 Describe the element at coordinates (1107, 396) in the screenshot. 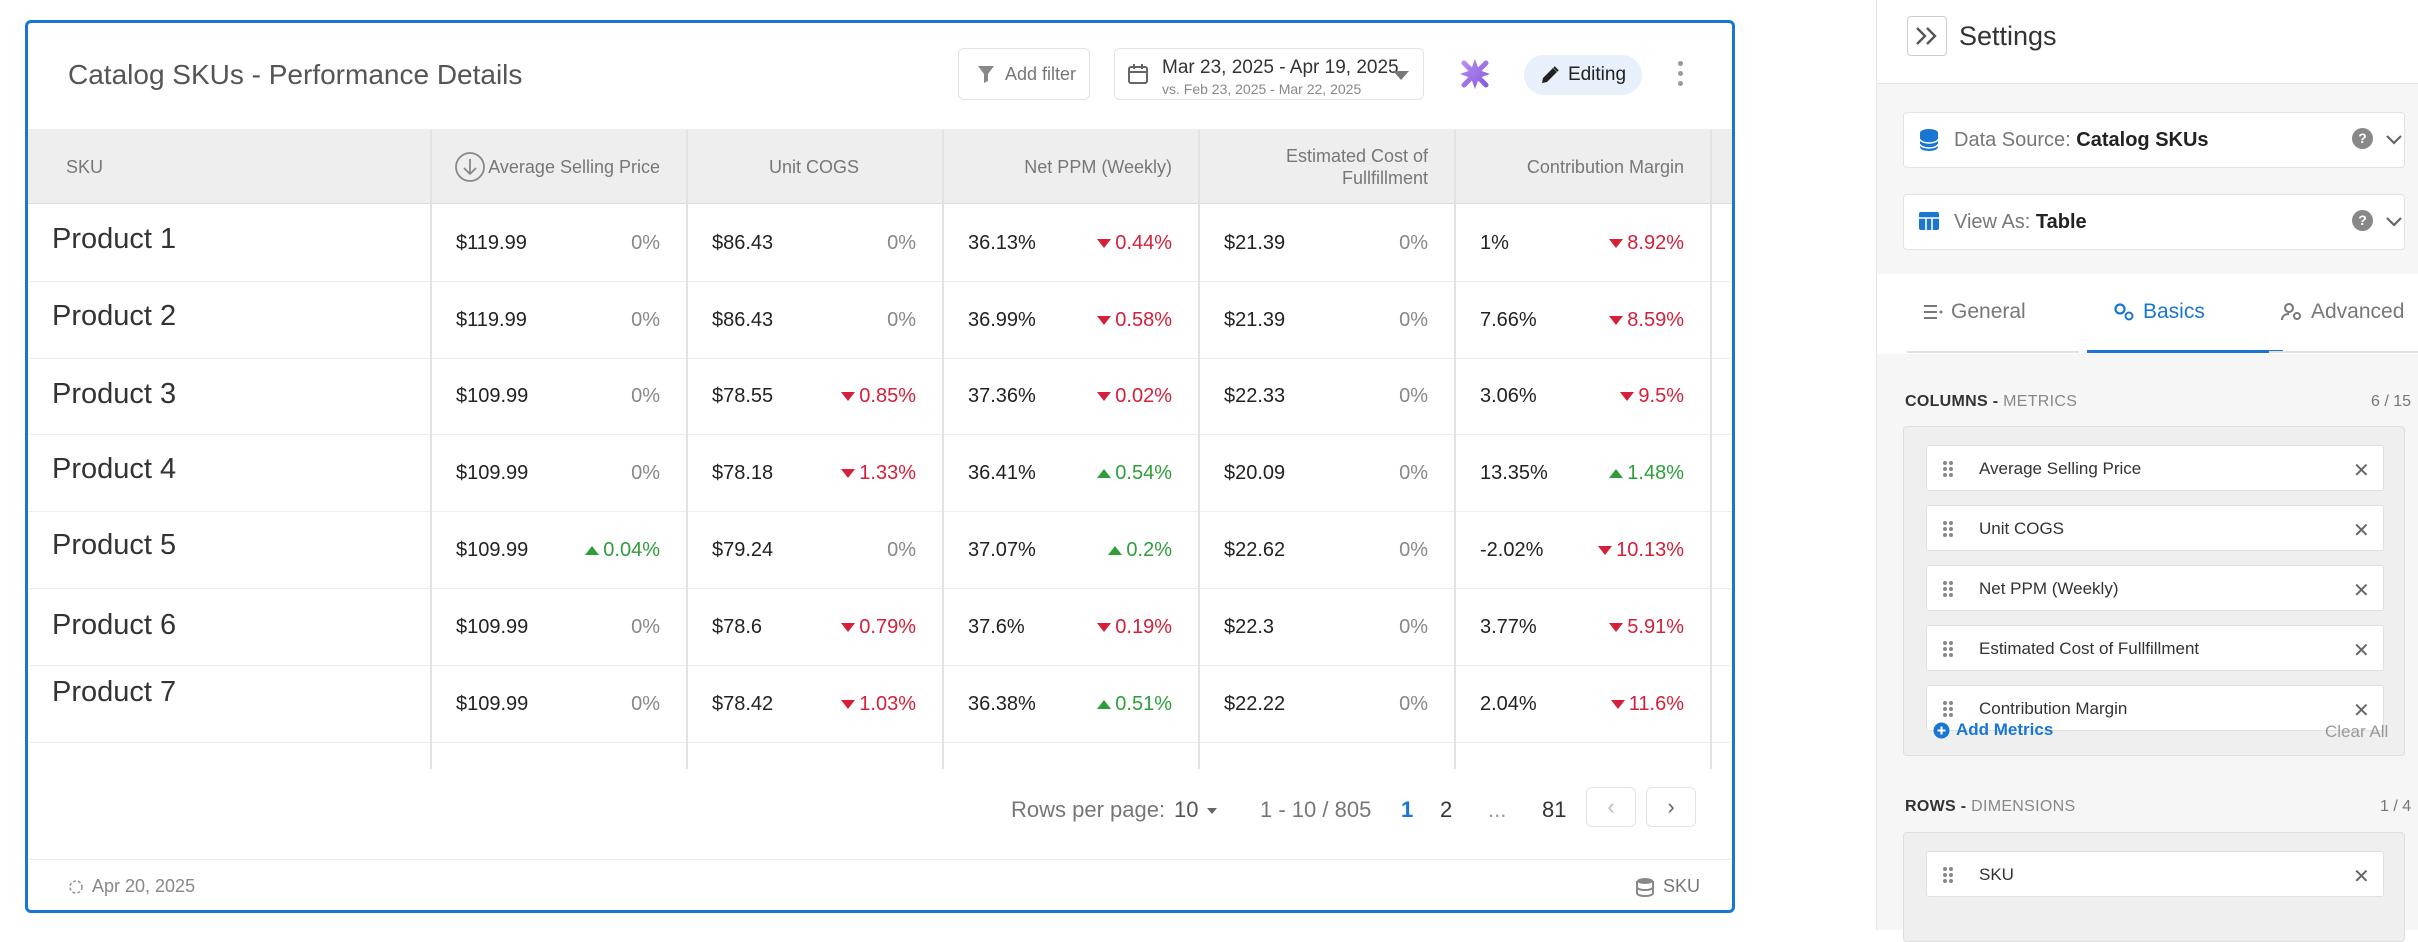

I see `ppm-change: 0.02%` at that location.